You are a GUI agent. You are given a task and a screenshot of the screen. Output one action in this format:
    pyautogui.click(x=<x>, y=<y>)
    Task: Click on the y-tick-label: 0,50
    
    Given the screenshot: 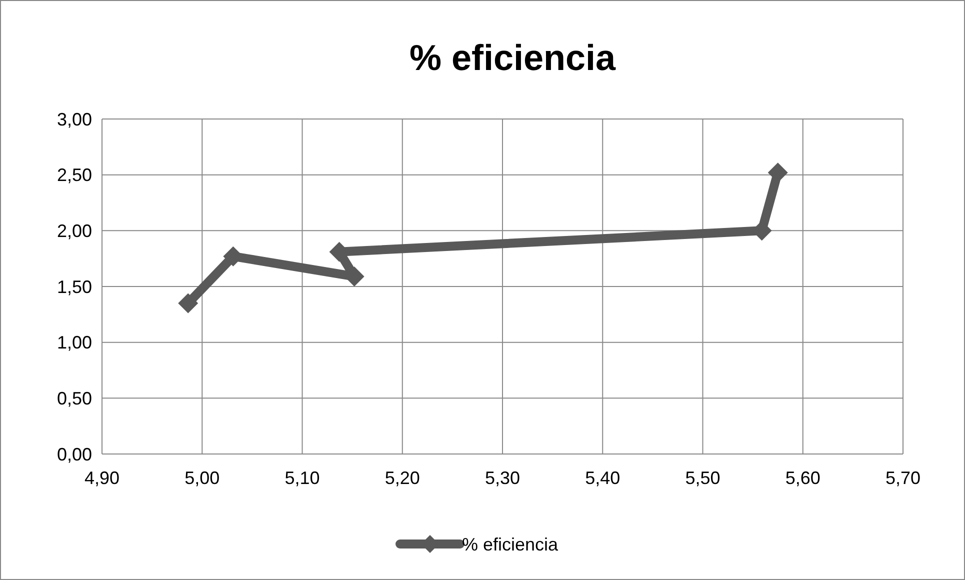 What is the action you would take?
    pyautogui.click(x=74, y=398)
    